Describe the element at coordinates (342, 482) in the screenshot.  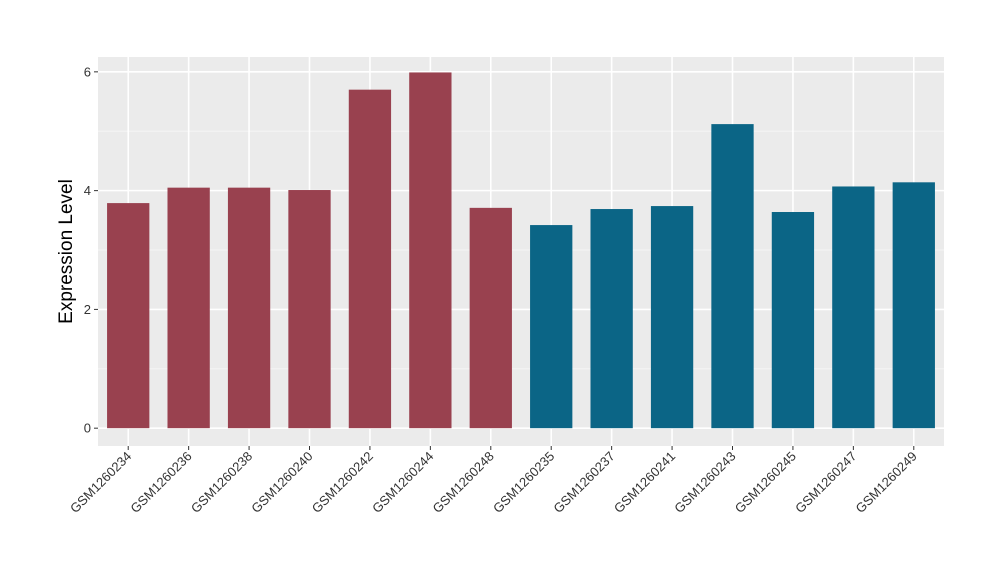
I see `x-tick-label: GSM1260242` at that location.